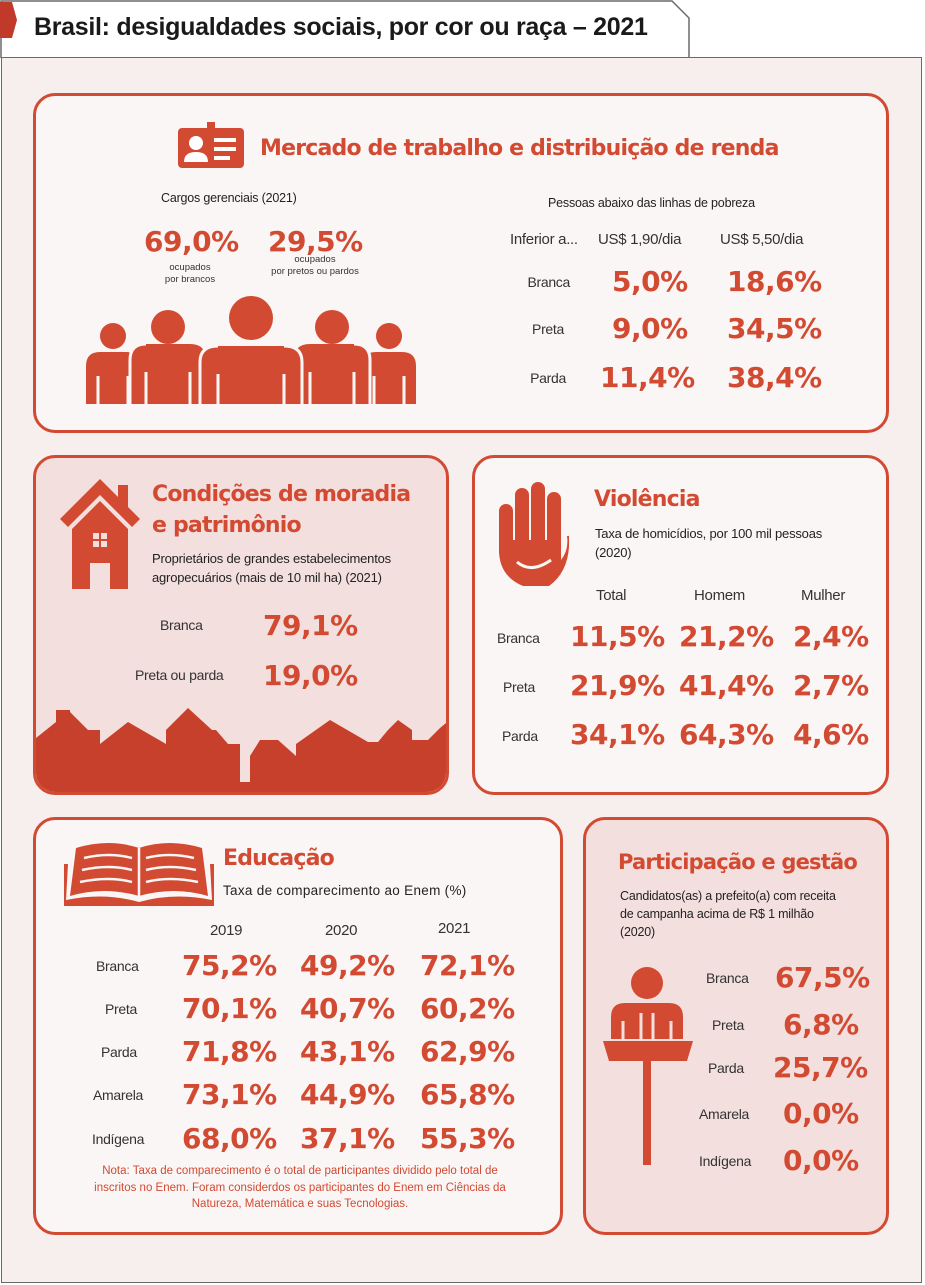 The width and height of the screenshot is (925, 1285). I want to click on cargos-label: Cargos gerenciais (2021), so click(229, 198).